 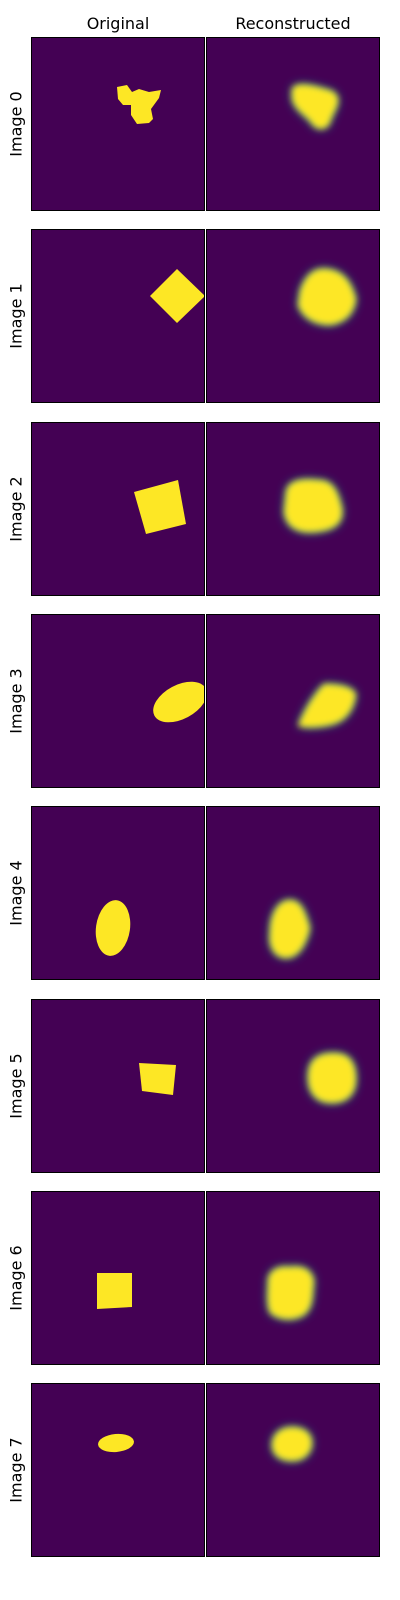 I want to click on row-label: Image 1, so click(x=16, y=316).